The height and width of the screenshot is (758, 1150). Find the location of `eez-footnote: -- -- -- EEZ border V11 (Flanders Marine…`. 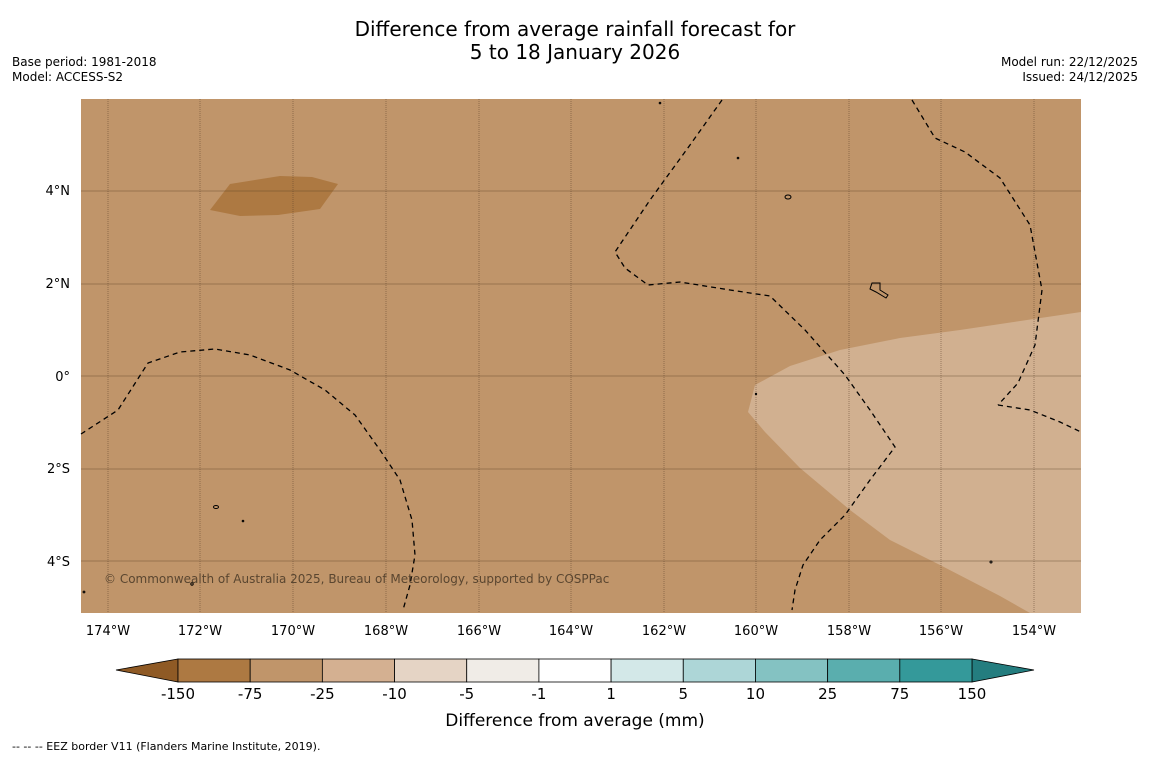

eez-footnote: -- -- -- EEZ border V11 (Flanders Marine… is located at coordinates (166, 746).